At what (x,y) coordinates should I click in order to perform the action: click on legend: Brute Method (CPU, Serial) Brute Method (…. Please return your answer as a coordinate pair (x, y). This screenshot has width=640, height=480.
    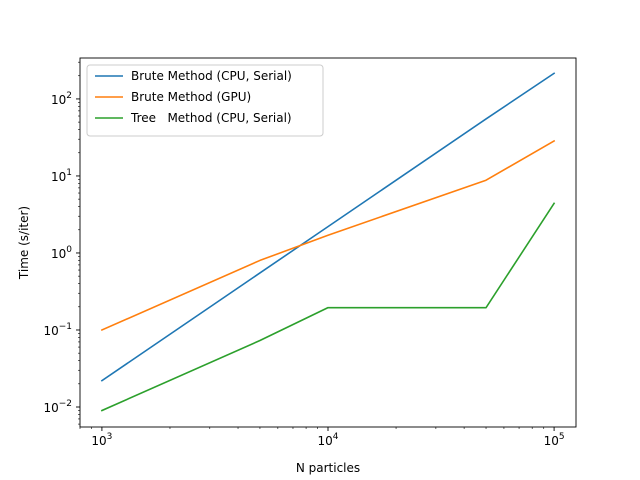
    Looking at the image, I should click on (205, 100).